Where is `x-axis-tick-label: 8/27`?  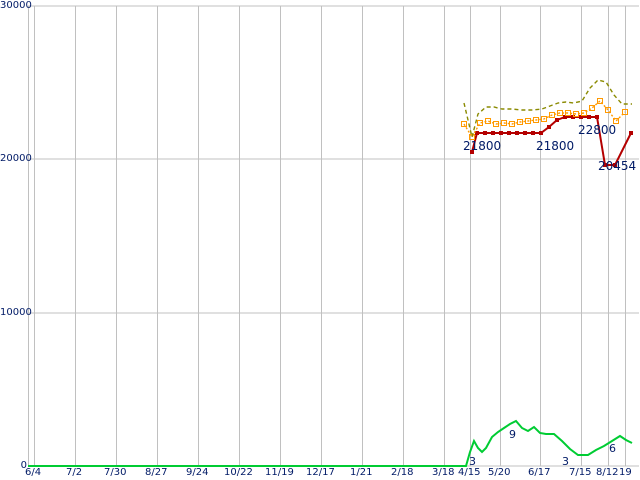
x-axis-tick-label: 8/27 is located at coordinates (156, 472).